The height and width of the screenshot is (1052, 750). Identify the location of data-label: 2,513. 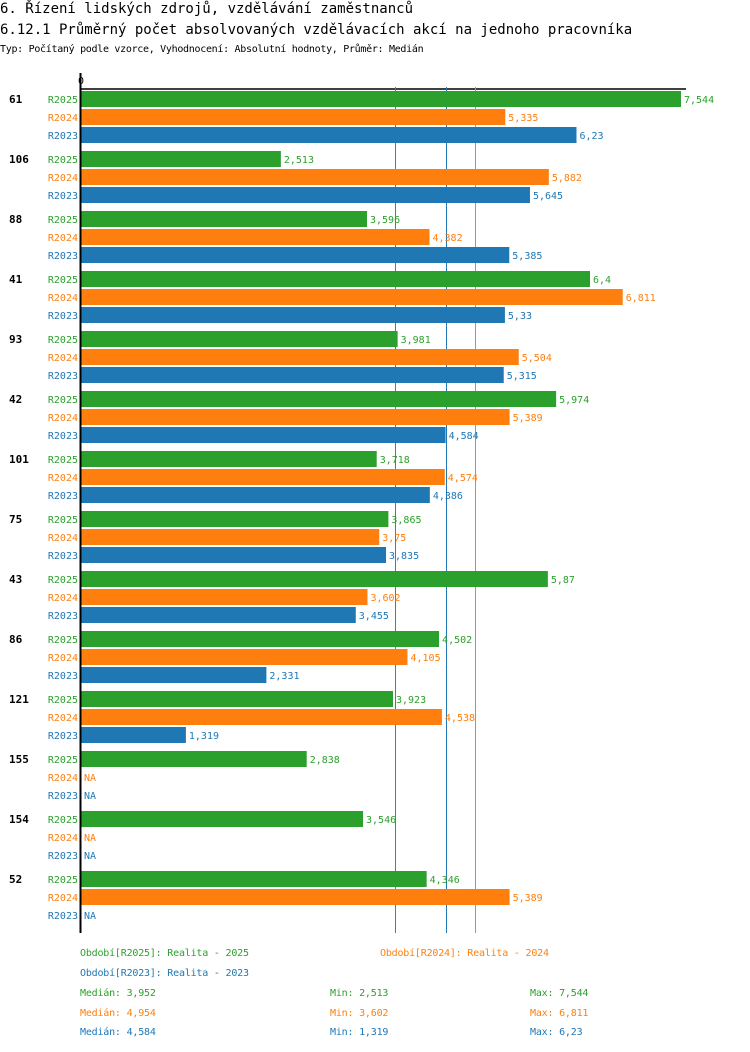
(299, 160).